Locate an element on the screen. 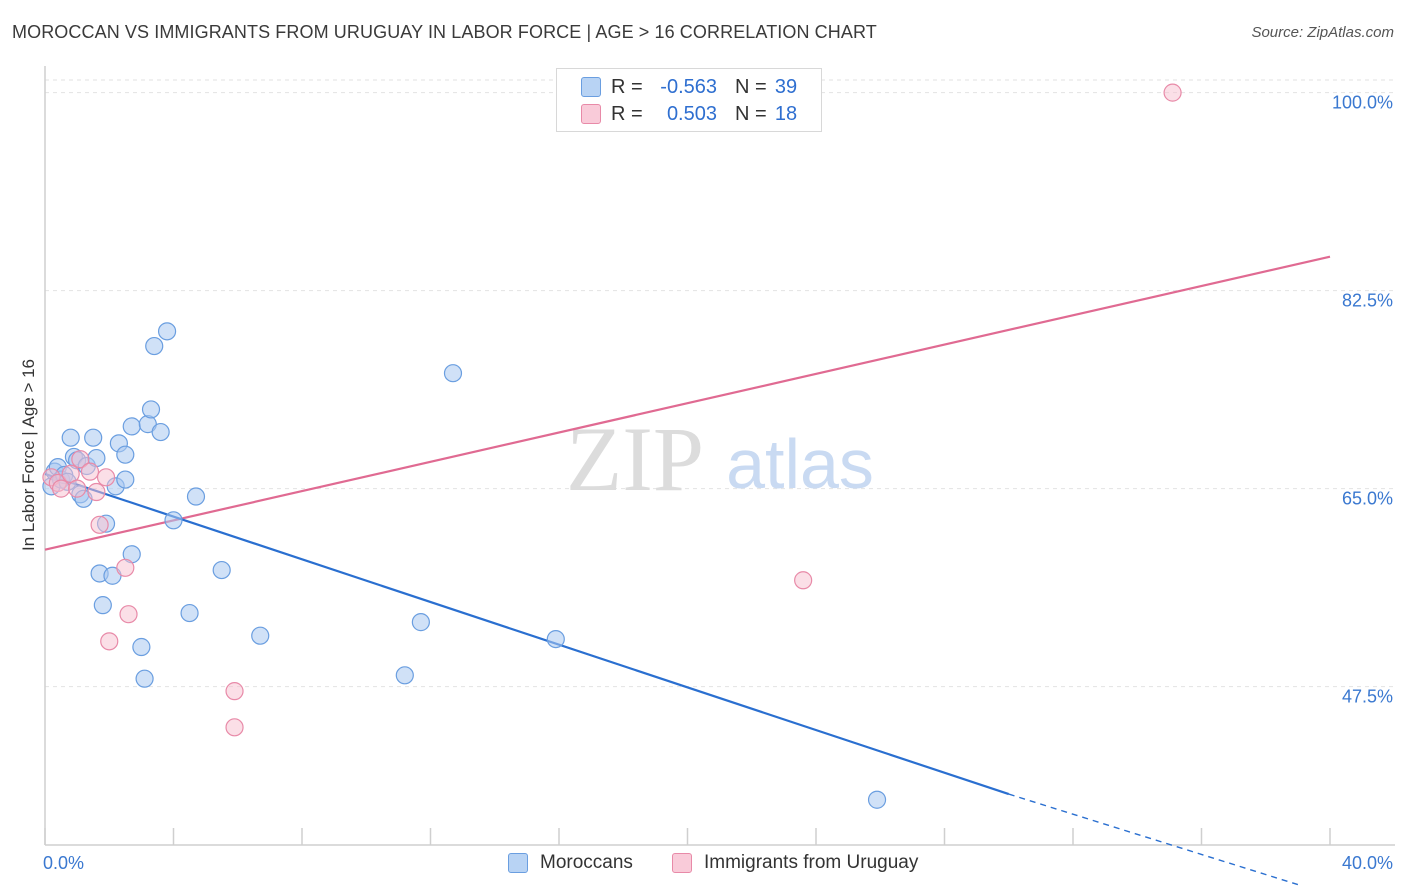  legend-r-value: -0.563 is located at coordinates (688, 86).